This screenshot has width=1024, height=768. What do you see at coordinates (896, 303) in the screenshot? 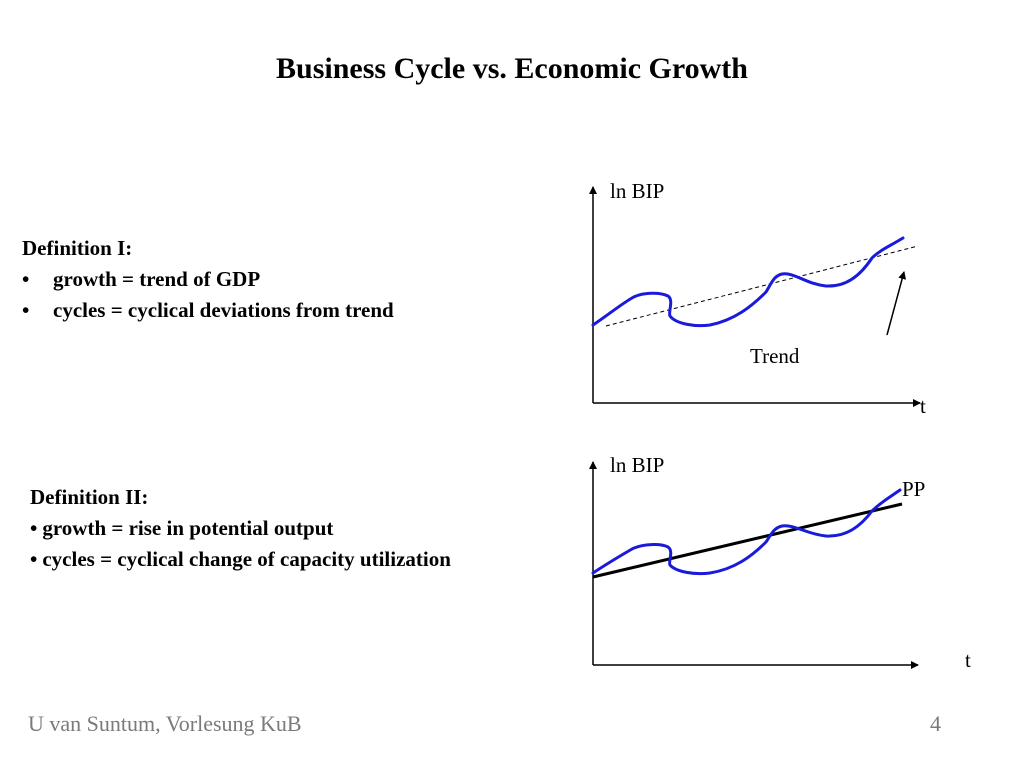
I see `trend-arrow` at bounding box center [896, 303].